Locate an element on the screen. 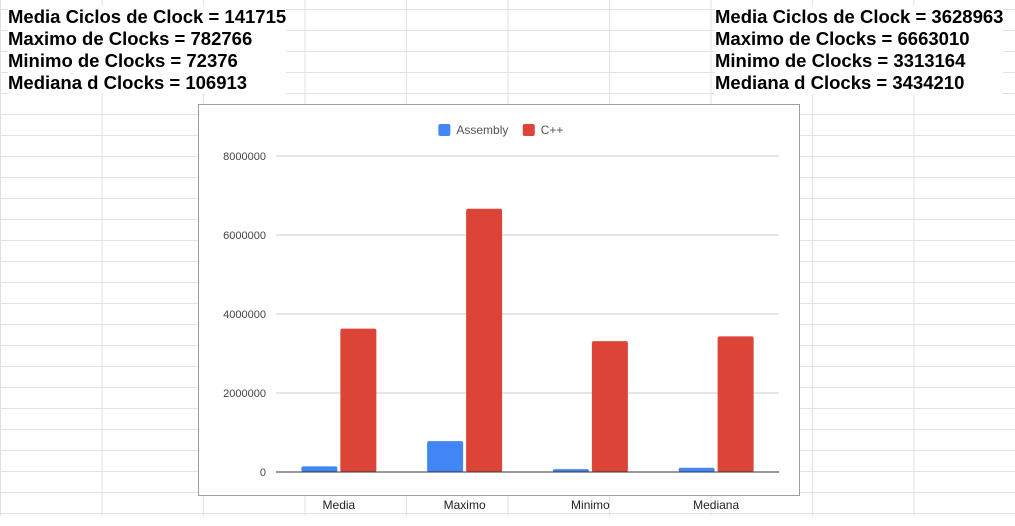 Image resolution: width=1015 pixels, height=526 pixels. bar-c--minimo is located at coordinates (609, 406).